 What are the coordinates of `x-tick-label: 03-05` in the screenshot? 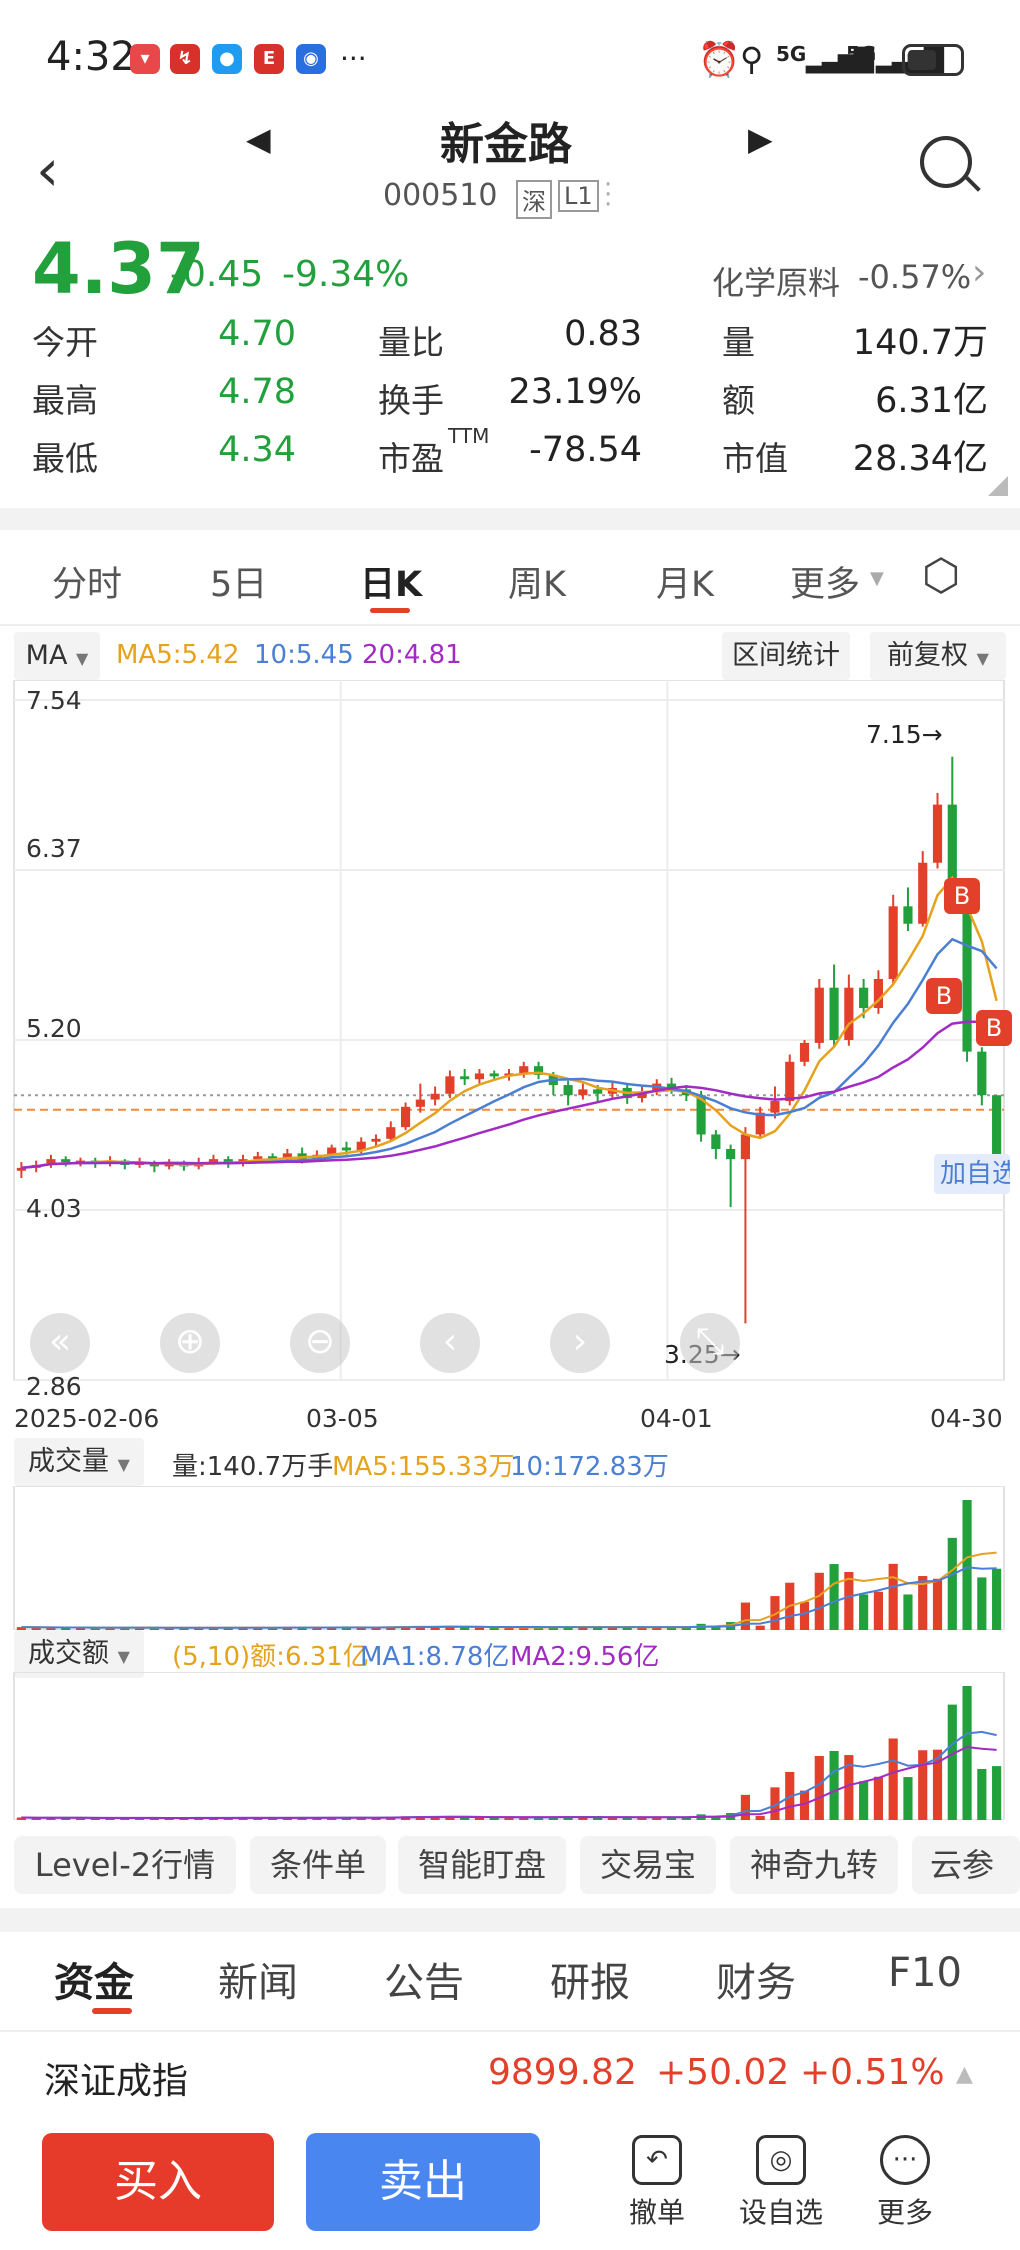 It's located at (342, 1418).